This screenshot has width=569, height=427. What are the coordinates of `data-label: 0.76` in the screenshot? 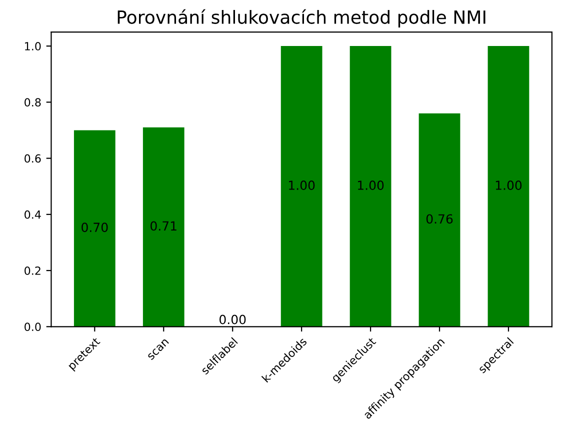 It's located at (439, 219).